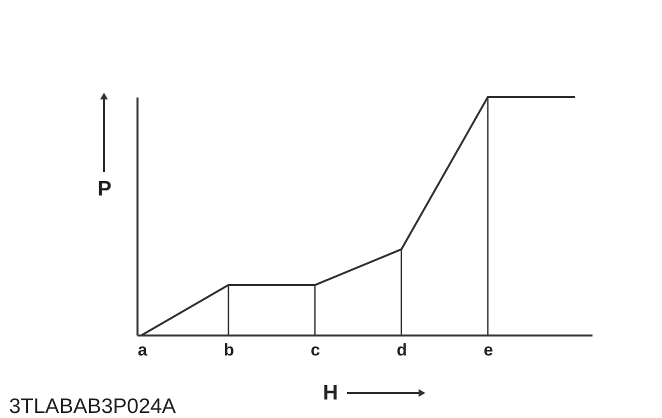 This screenshot has width=662, height=418. I want to click on x-axis-title: H, so click(330, 393).